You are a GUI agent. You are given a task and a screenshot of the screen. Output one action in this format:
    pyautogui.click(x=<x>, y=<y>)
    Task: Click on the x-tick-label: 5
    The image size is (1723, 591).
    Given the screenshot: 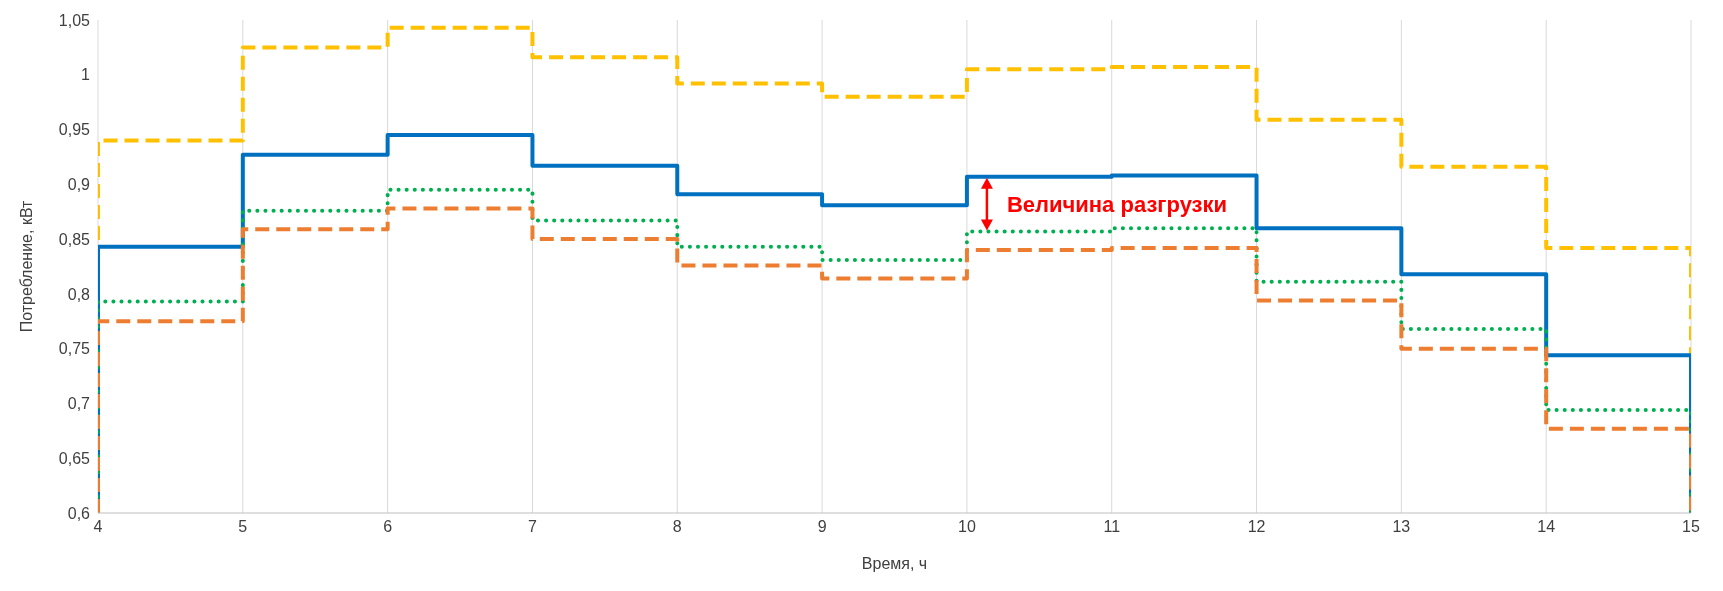 What is the action you would take?
    pyautogui.click(x=243, y=527)
    